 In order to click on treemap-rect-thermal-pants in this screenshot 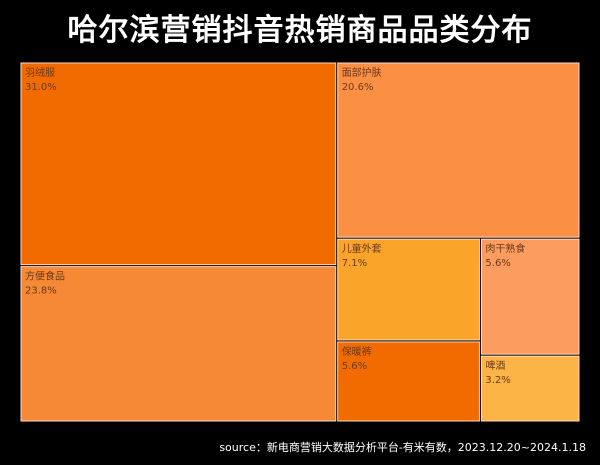, I will do `click(408, 381)`.